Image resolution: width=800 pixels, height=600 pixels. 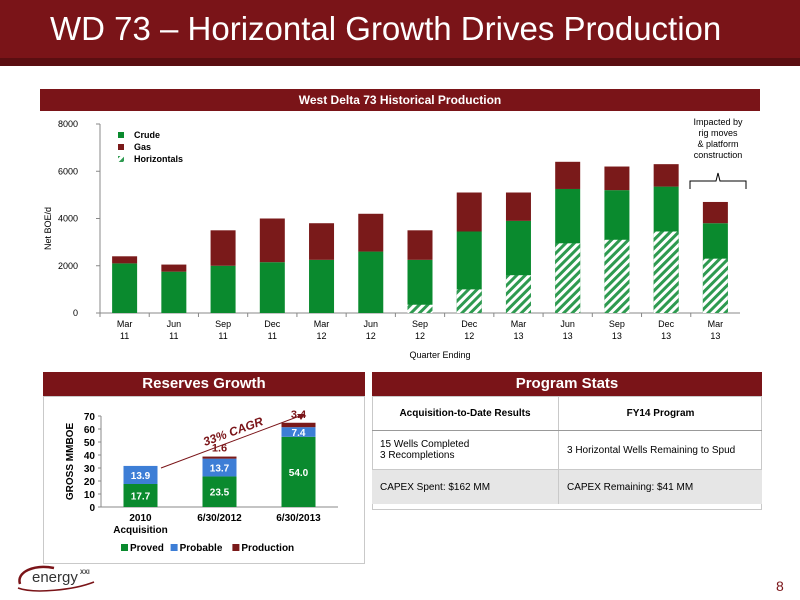 I want to click on reserves-growth-title: Reserves Growth, so click(x=204, y=384).